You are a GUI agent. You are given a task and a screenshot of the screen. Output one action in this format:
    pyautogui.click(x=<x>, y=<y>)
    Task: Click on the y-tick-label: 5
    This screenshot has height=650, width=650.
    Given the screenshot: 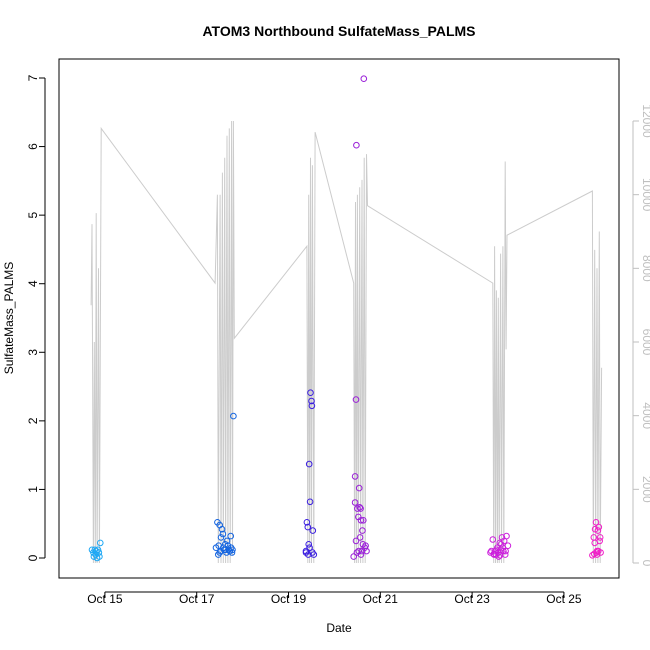 What is the action you would take?
    pyautogui.click(x=33, y=214)
    